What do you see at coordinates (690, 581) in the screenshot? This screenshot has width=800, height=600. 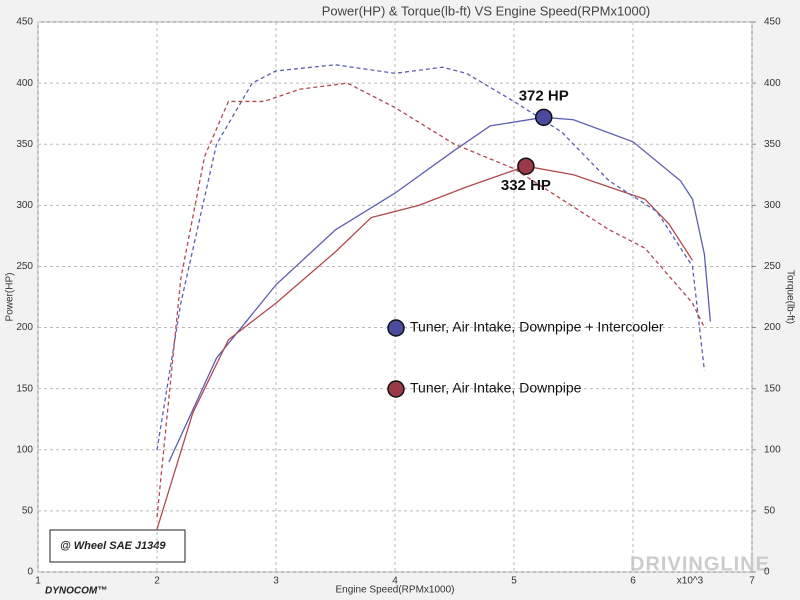 I see `x-unit-note: x10^3` at bounding box center [690, 581].